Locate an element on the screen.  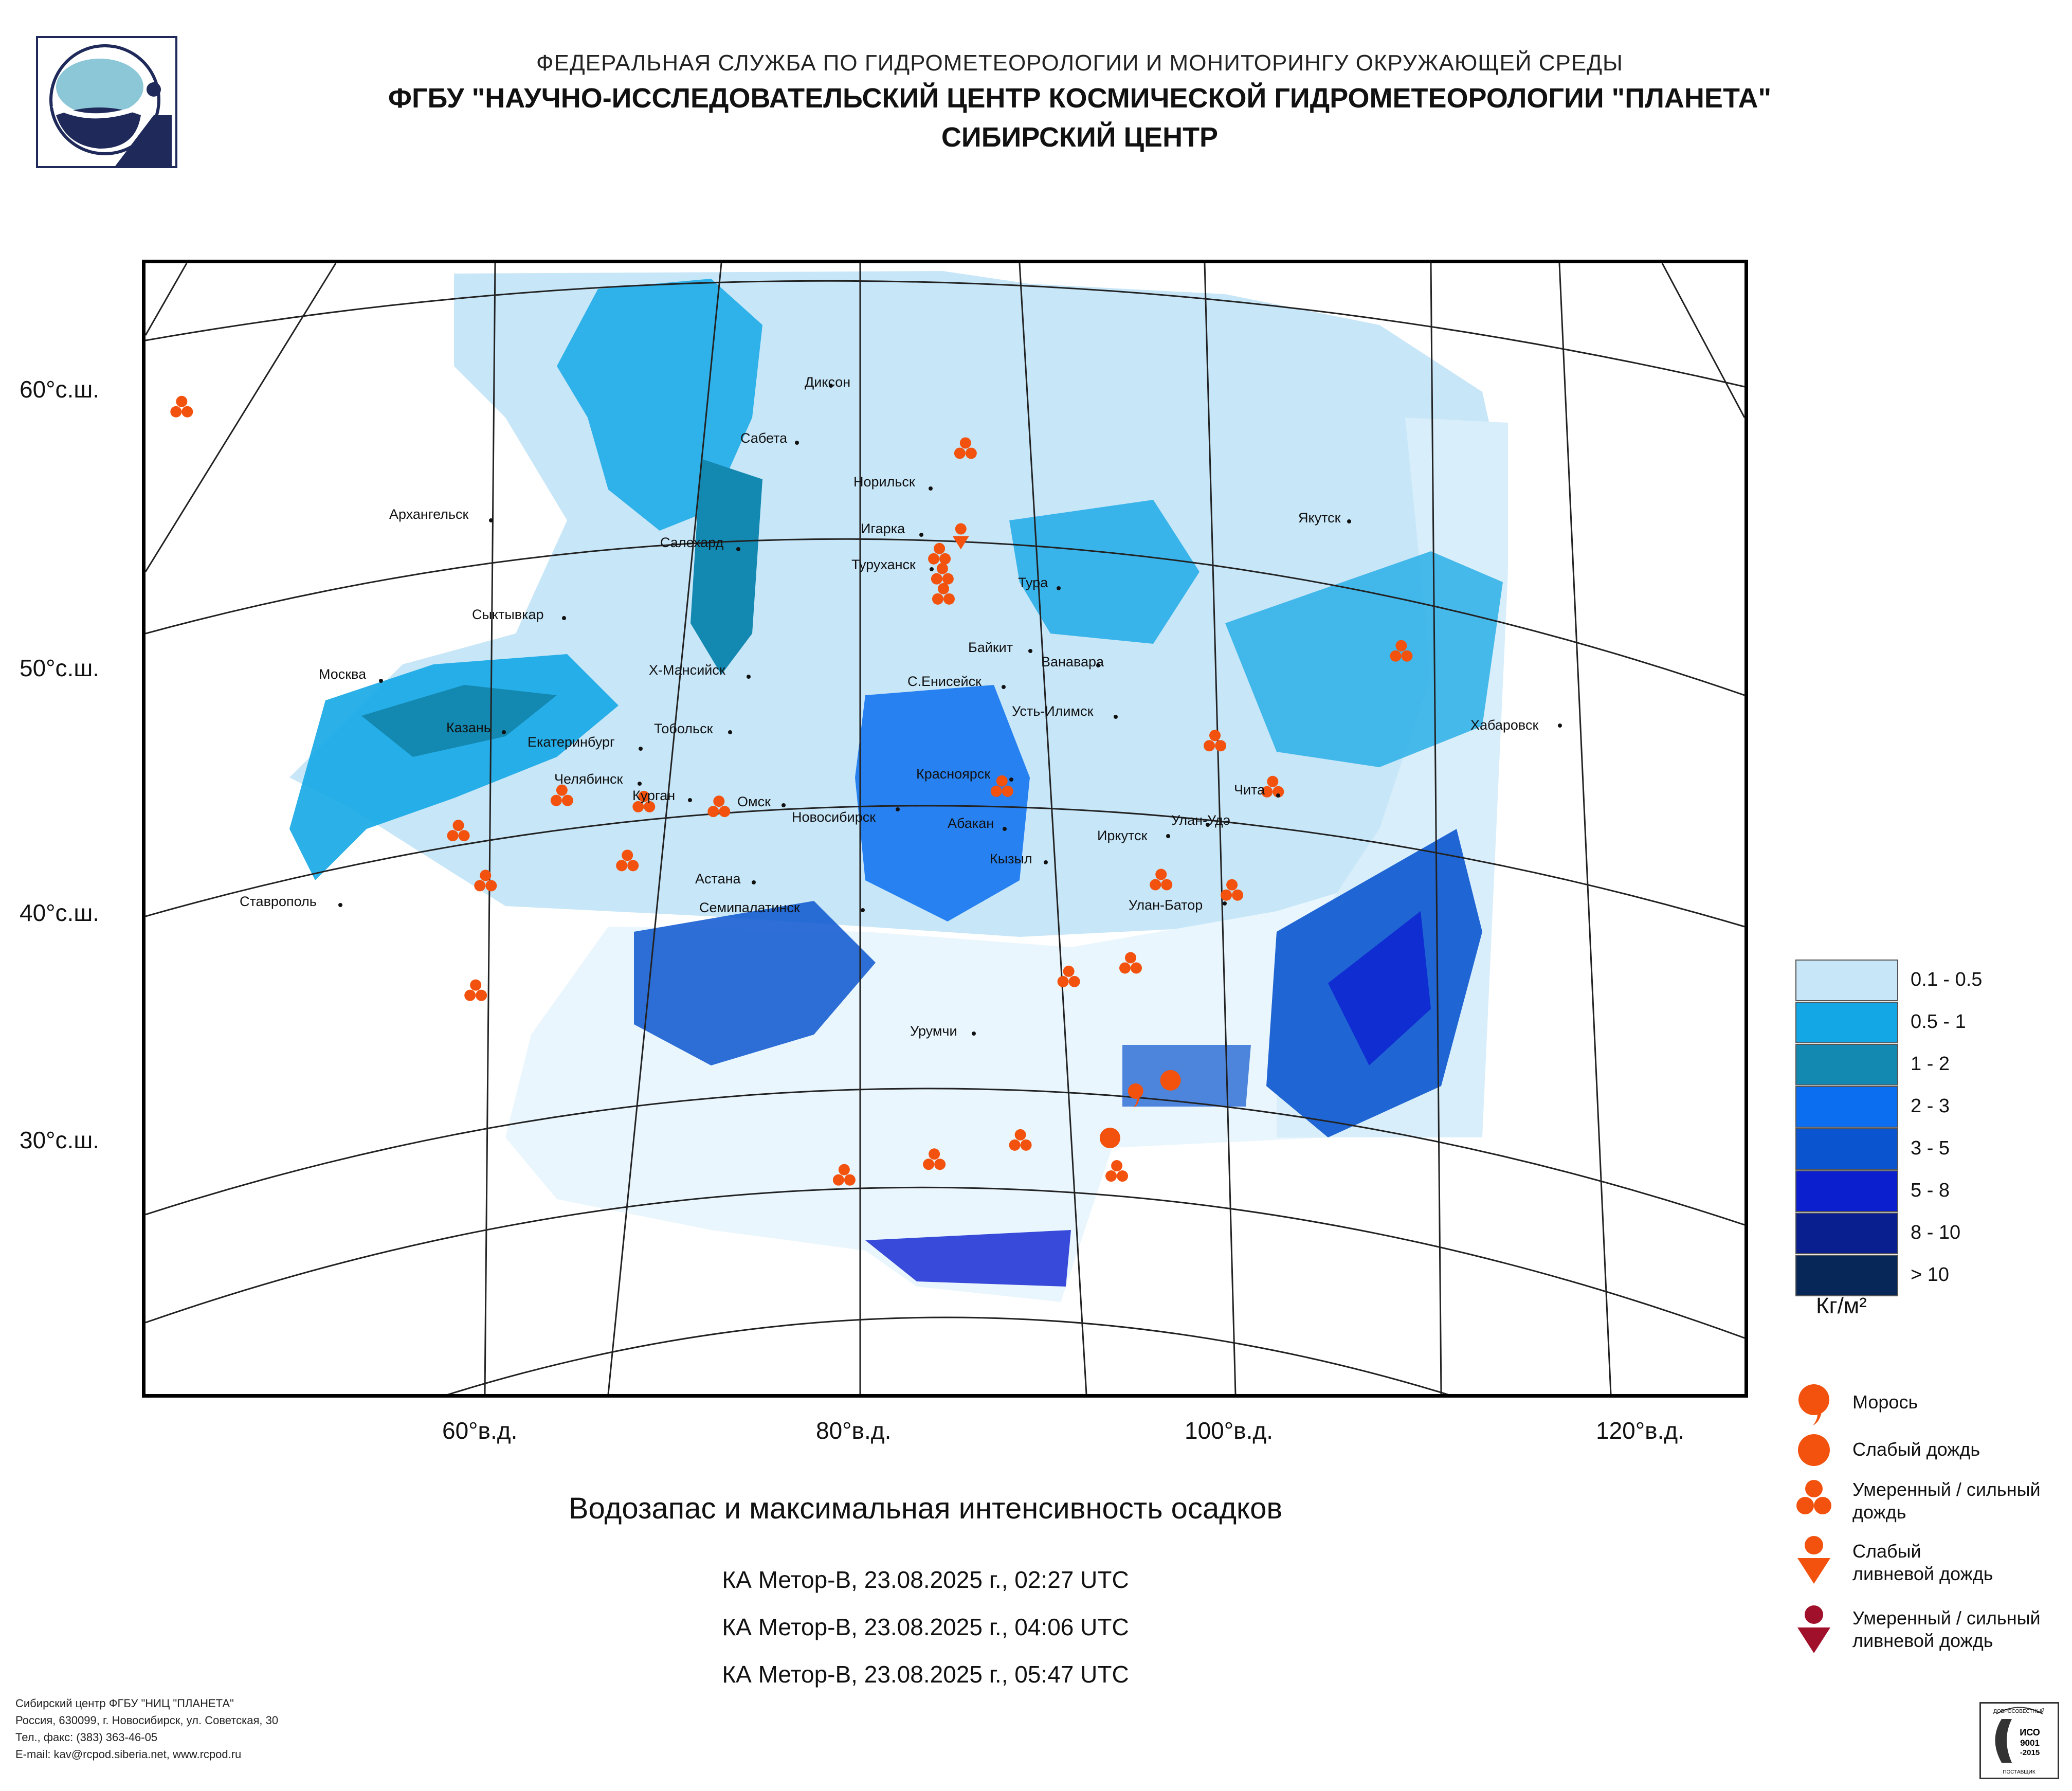
legend-moderate-rain-label: Умеренный / сильный дождь is located at coordinates (1946, 1501).